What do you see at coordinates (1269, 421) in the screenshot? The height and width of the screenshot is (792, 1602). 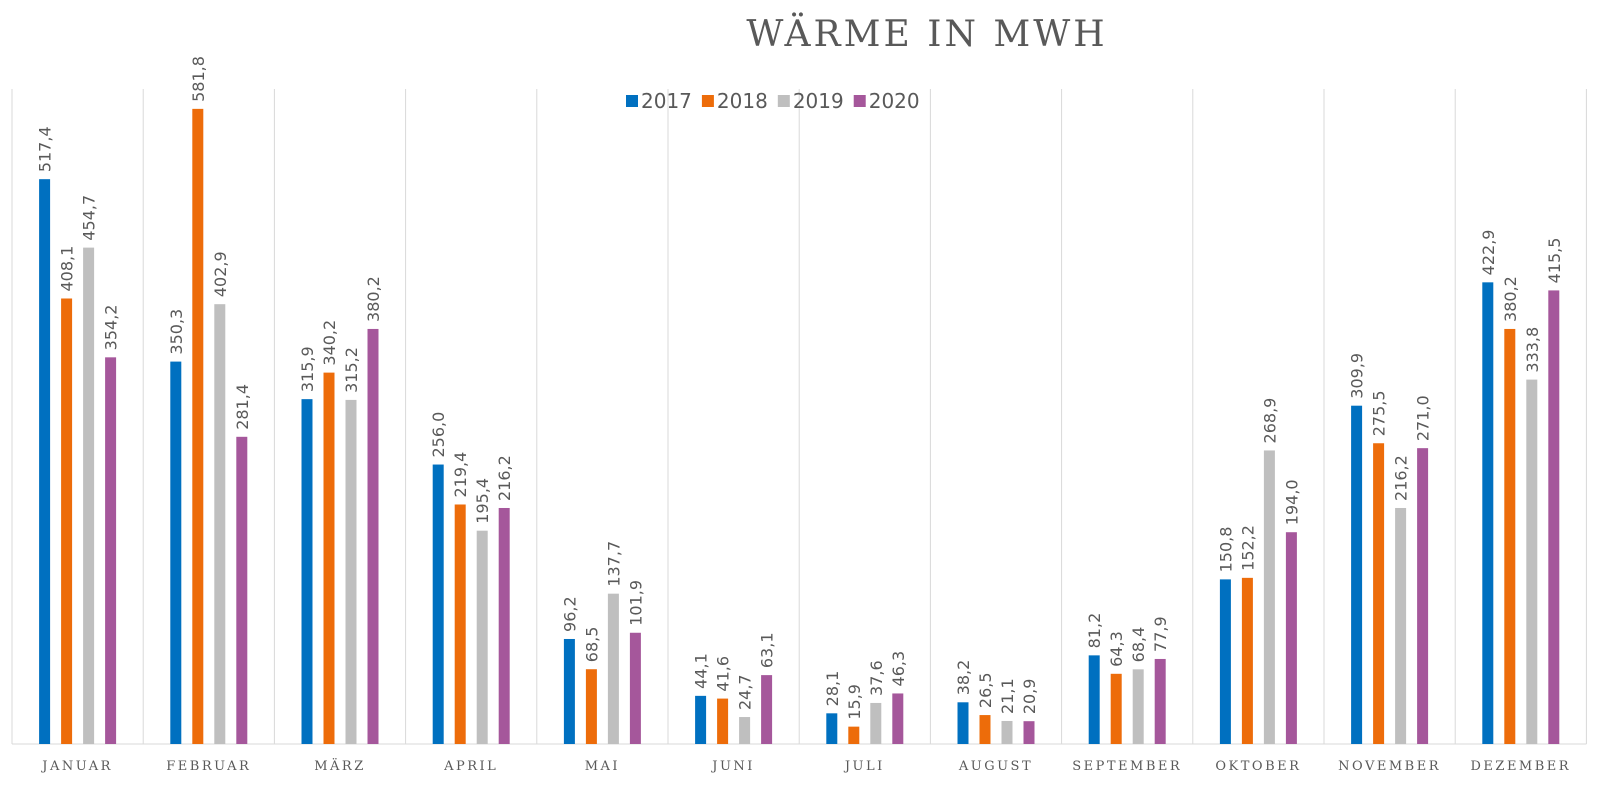 I see `value-label: 268,9` at bounding box center [1269, 421].